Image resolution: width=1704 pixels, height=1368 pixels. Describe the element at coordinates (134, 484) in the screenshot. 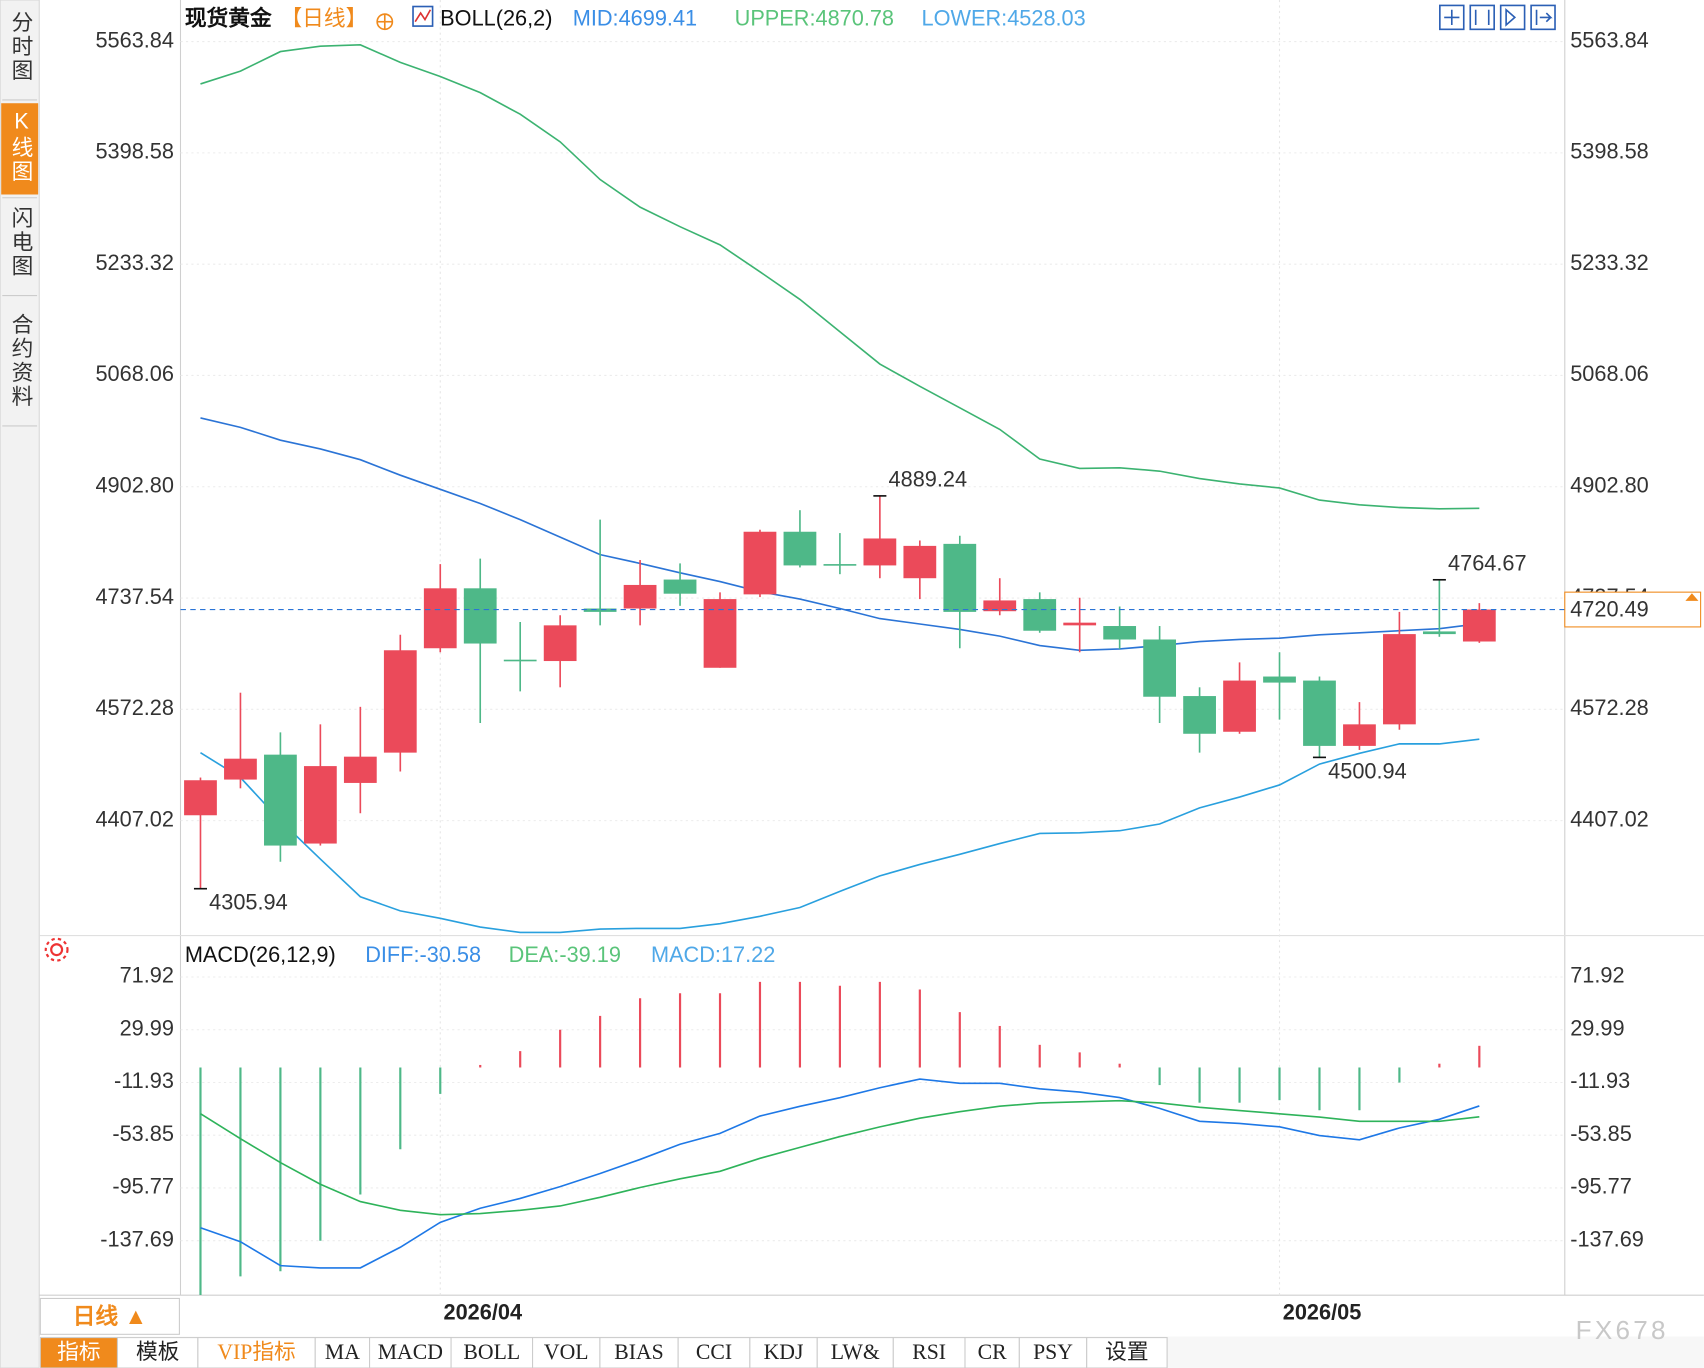

I see `y-tick-label: 4902.80` at that location.